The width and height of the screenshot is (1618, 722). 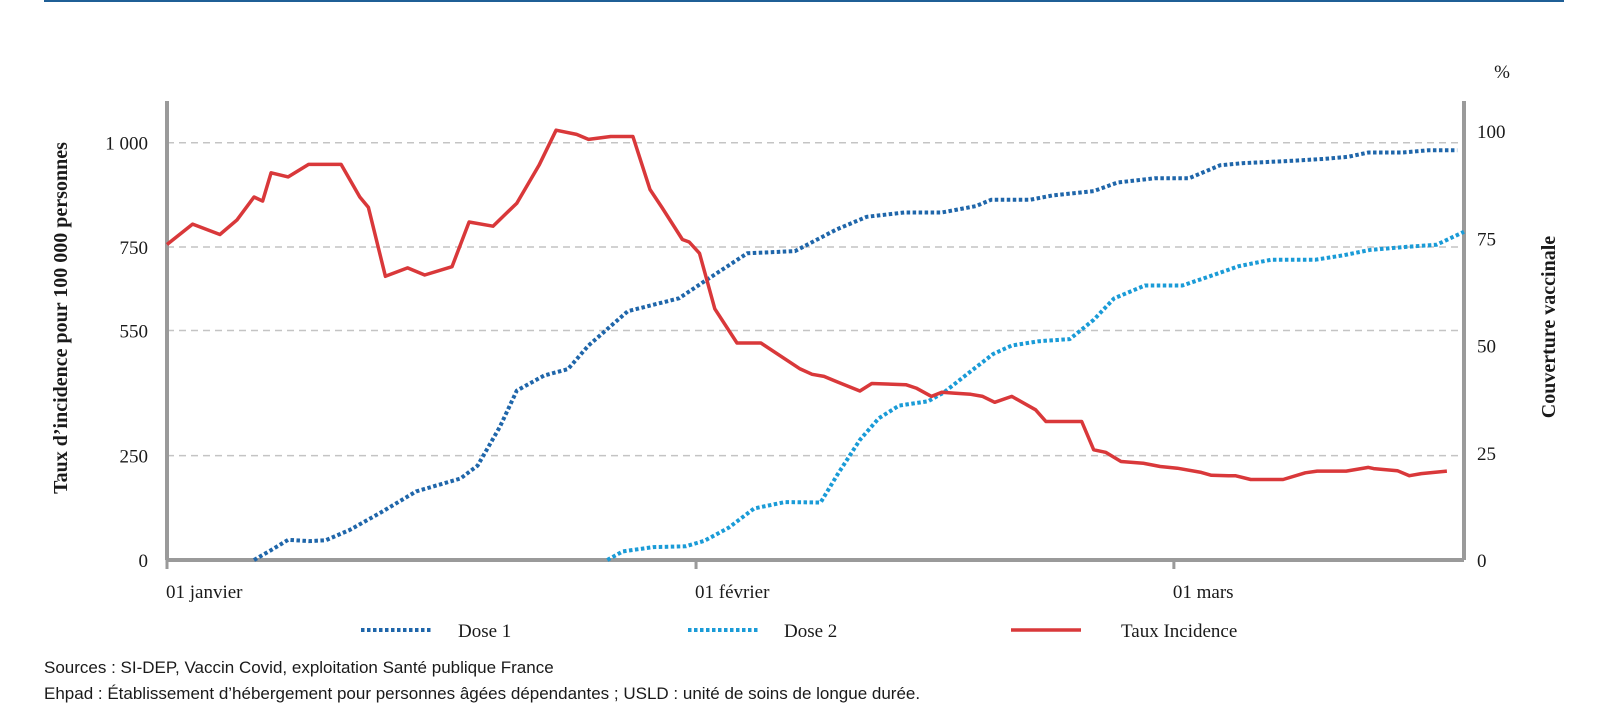 I want to click on x-tick-label-0: 01 janvier, so click(x=204, y=592).